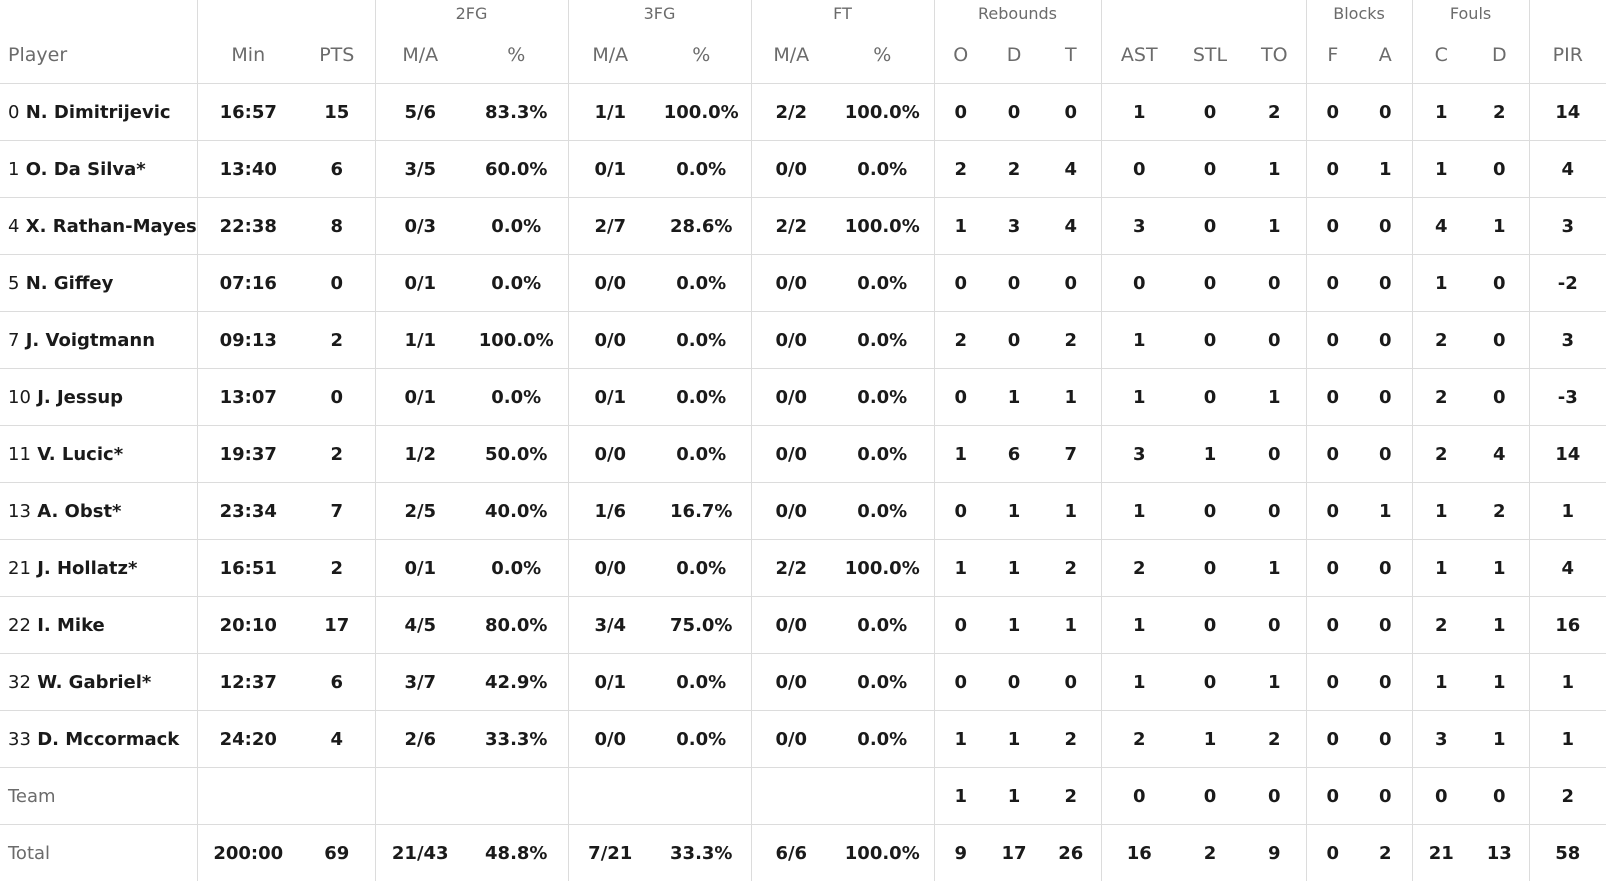 The height and width of the screenshot is (881, 1606). I want to click on player-name-link: N. Dimitrijevic, so click(98, 112).